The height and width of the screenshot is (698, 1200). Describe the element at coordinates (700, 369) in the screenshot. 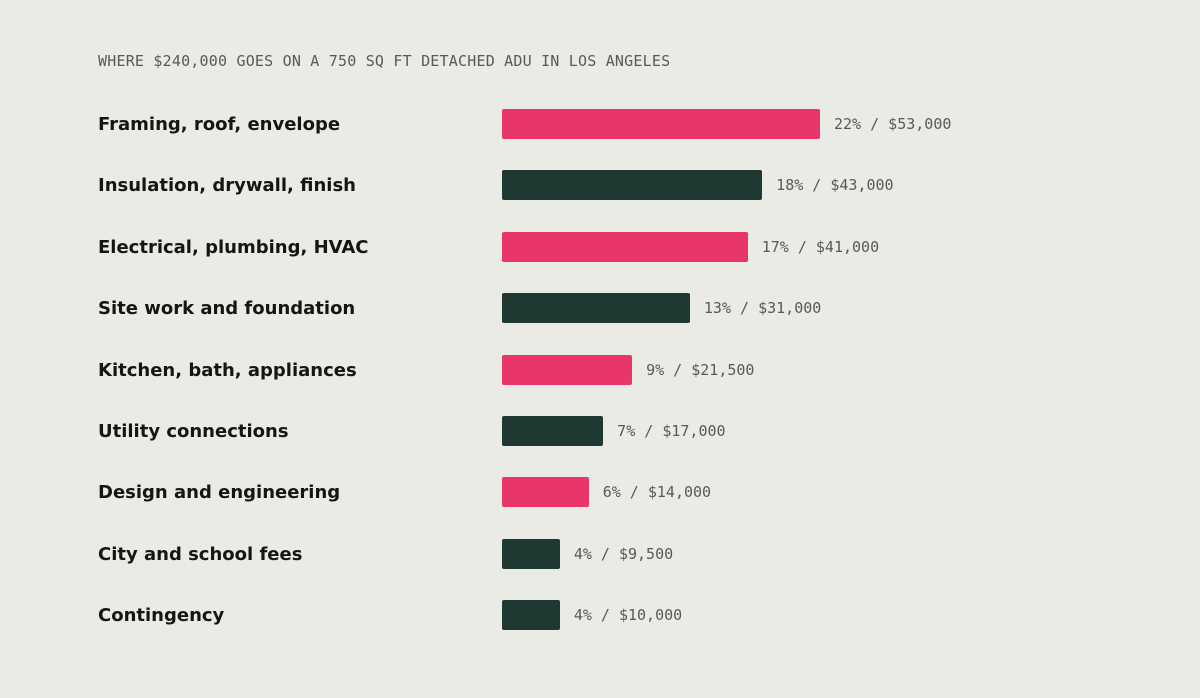

I see `value-label: 9% / $21,500` at that location.